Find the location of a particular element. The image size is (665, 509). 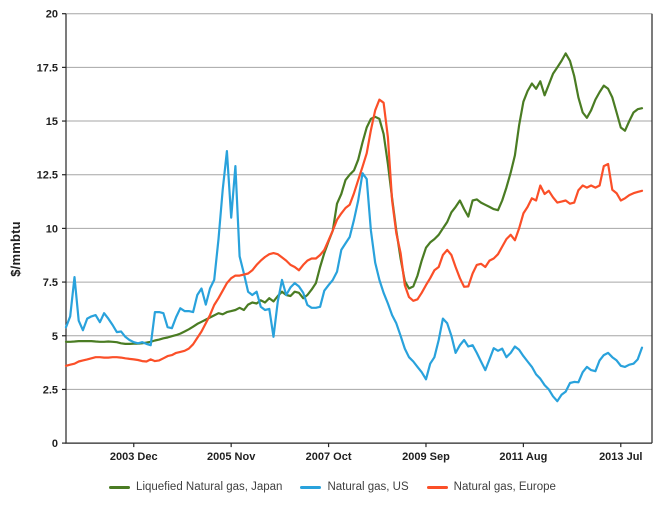

legend-line-japan-icon is located at coordinates (120, 487).